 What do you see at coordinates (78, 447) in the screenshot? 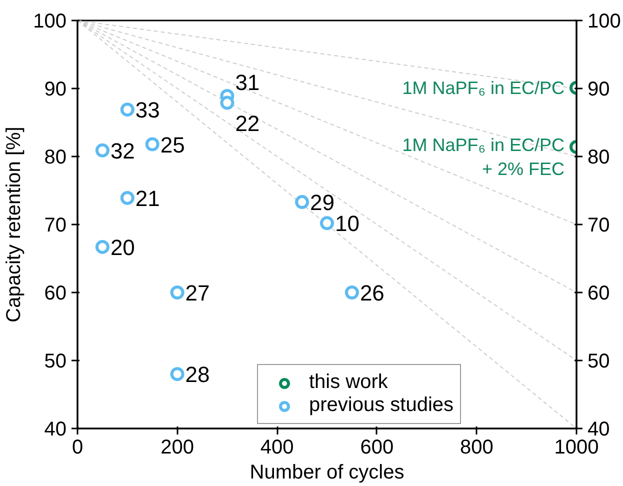
I see `x-tick-label: 0` at bounding box center [78, 447].